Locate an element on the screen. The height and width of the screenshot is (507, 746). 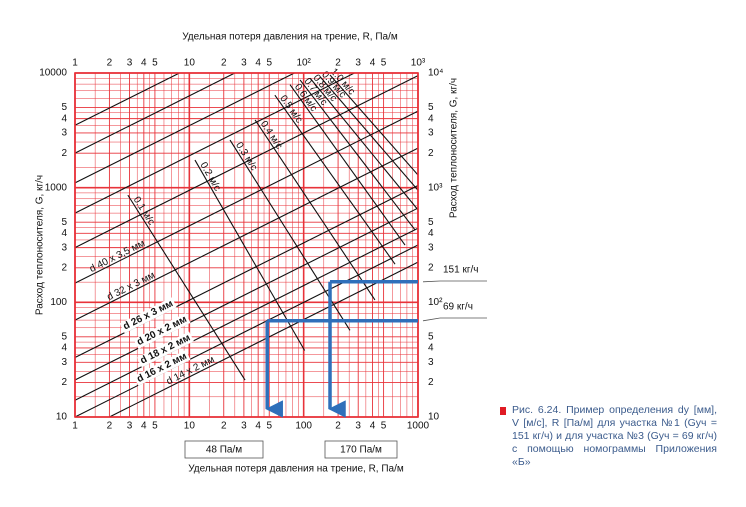
x2-tick-label: 10 is located at coordinates (190, 63).